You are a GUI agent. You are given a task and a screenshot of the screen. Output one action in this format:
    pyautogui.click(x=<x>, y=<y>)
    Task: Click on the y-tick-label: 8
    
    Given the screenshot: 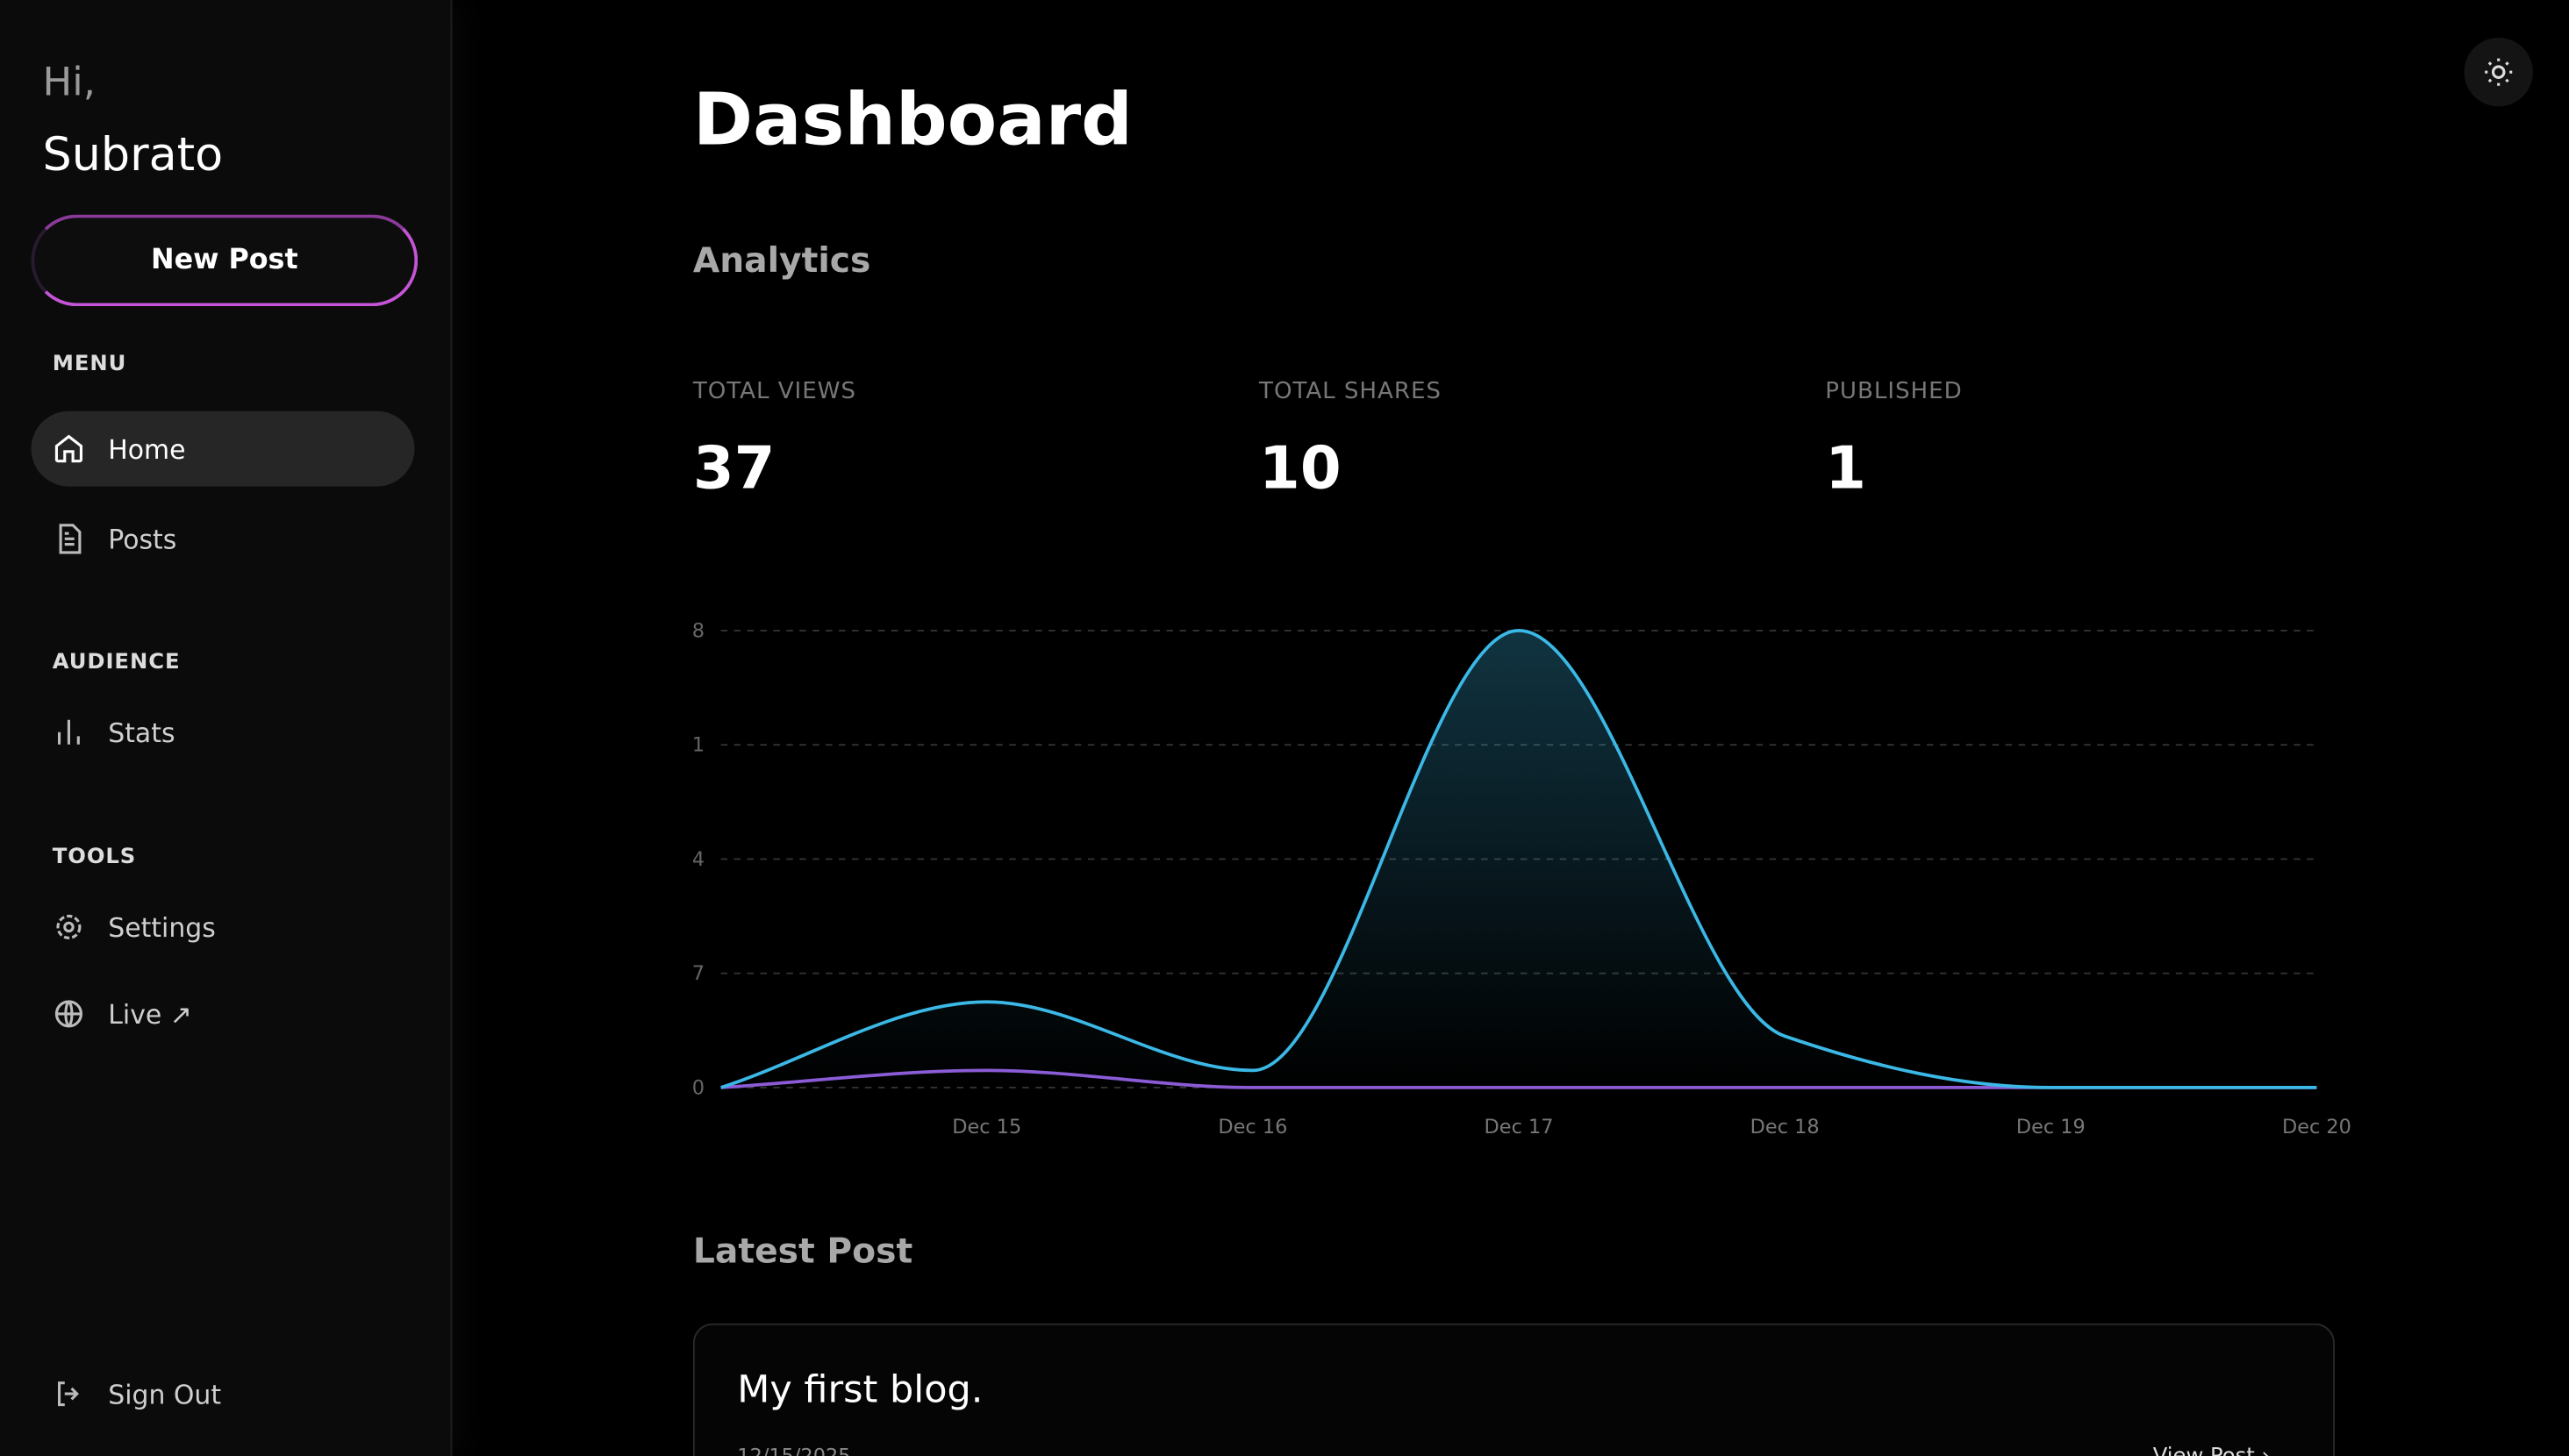 What is the action you would take?
    pyautogui.click(x=699, y=630)
    